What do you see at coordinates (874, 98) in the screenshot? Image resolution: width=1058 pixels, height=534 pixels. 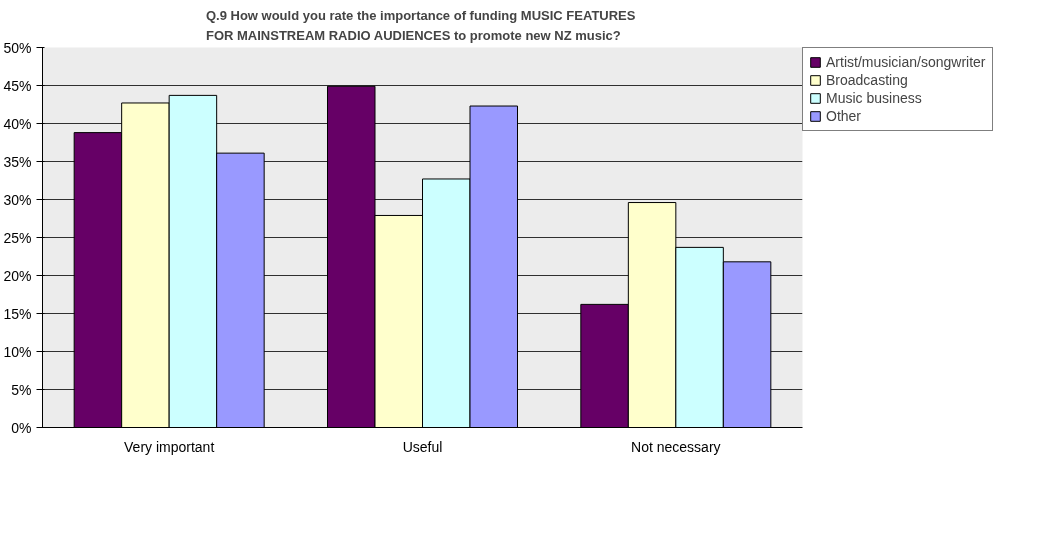 I see `legend-label: Music business` at bounding box center [874, 98].